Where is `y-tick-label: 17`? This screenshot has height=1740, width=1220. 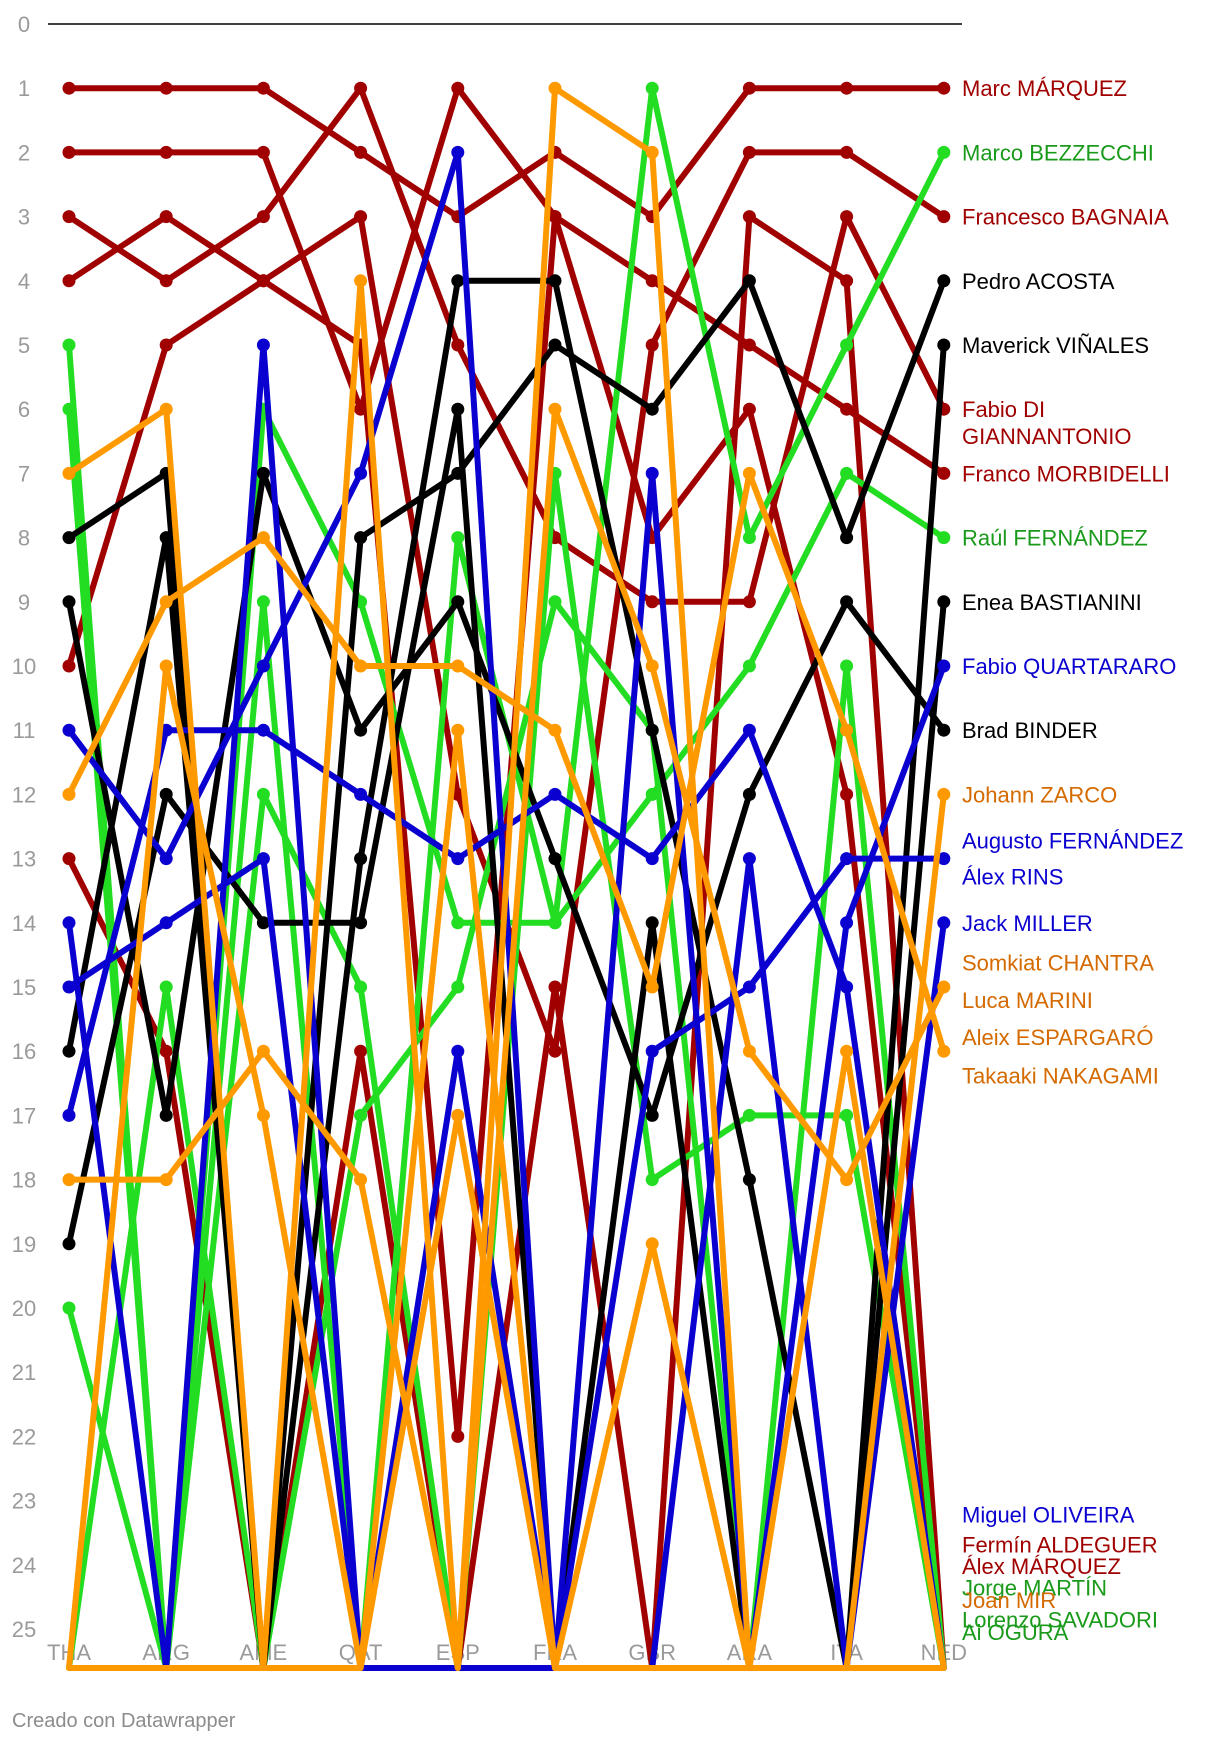 y-tick-label: 17 is located at coordinates (24, 1115).